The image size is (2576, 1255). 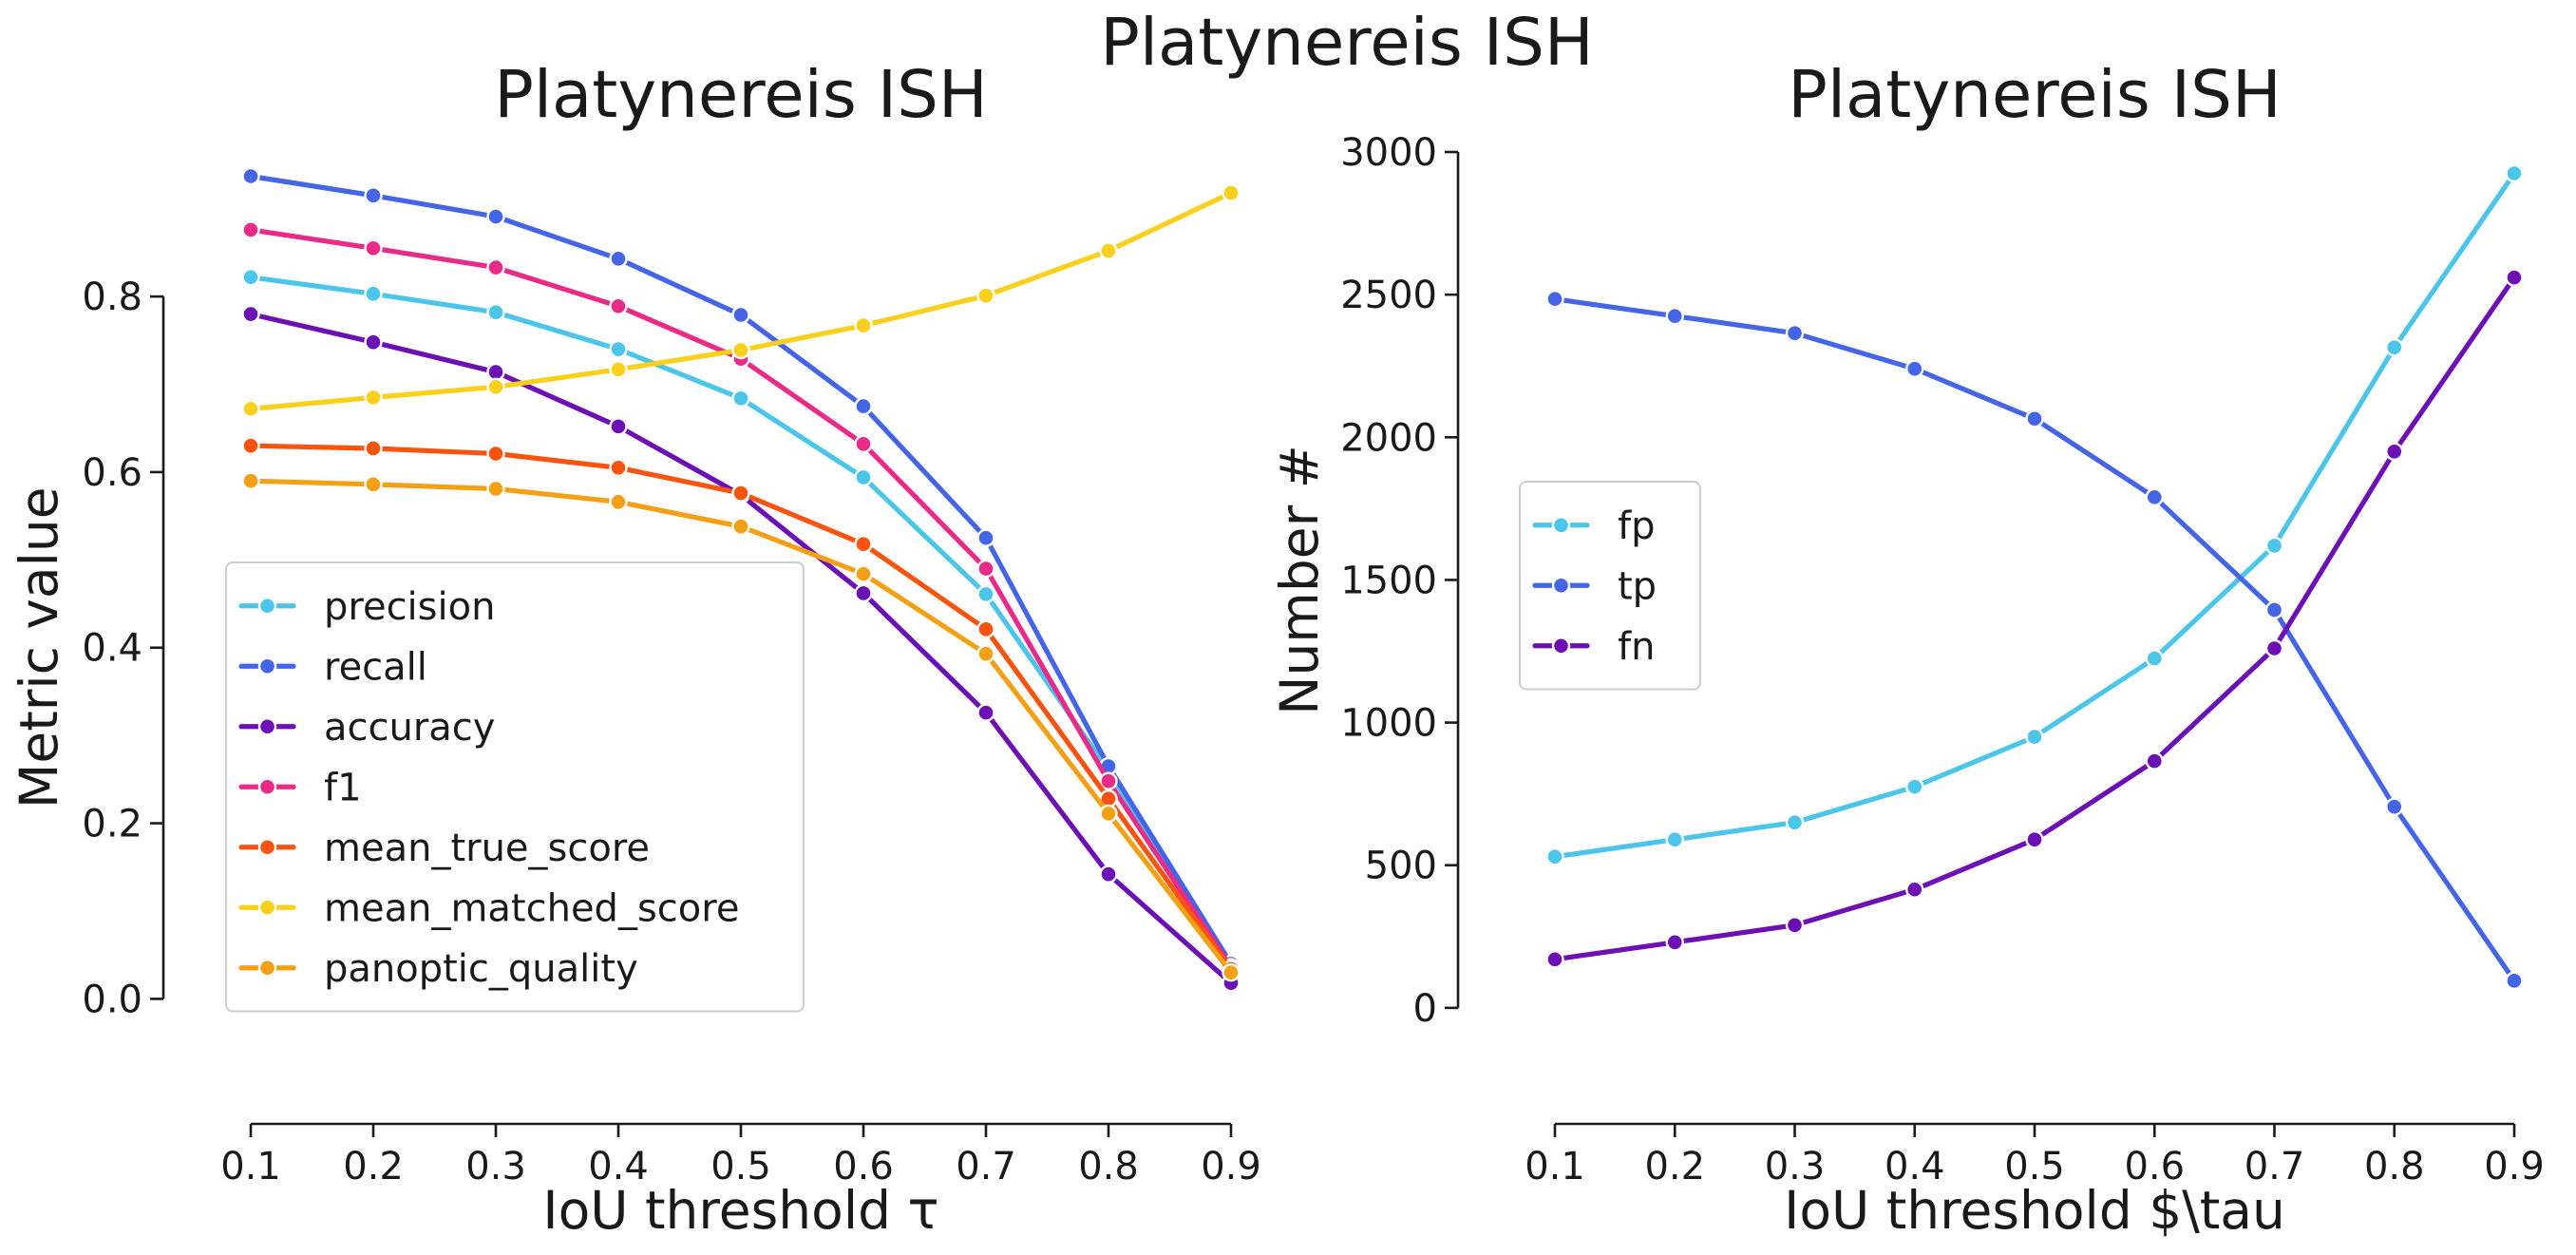 I want to click on counts-y-tick-label: 2500, so click(x=1388, y=295).